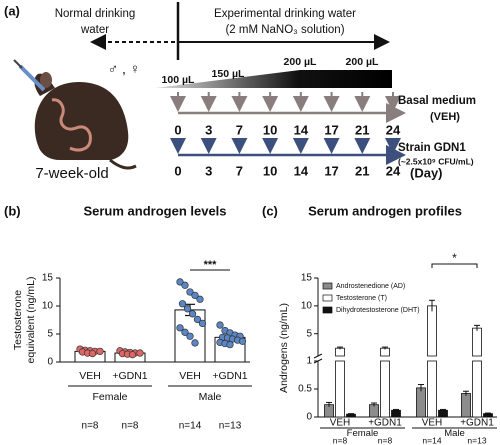  Describe the element at coordinates (12, 10) in the screenshot. I see `panel-label: (a)` at that location.